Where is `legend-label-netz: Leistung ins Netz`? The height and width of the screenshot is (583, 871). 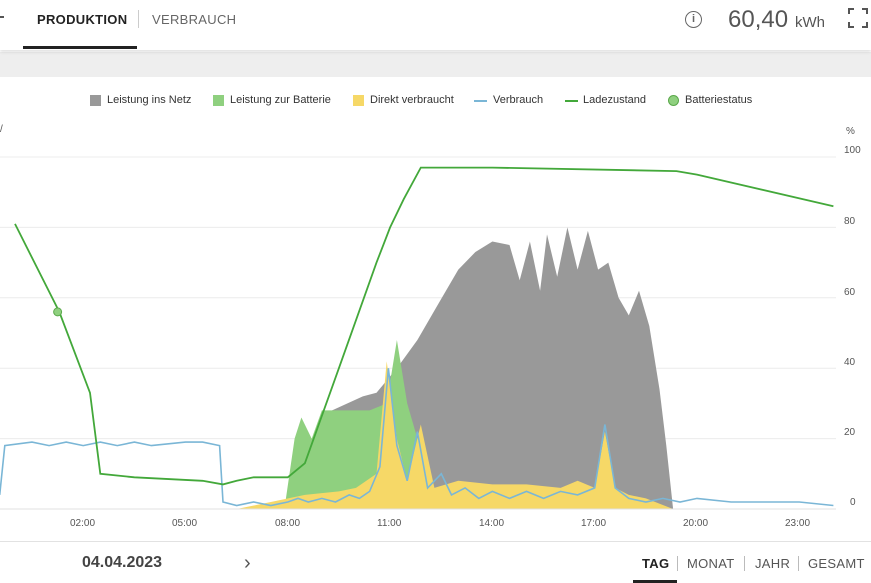 legend-label-netz: Leistung ins Netz is located at coordinates (149, 100).